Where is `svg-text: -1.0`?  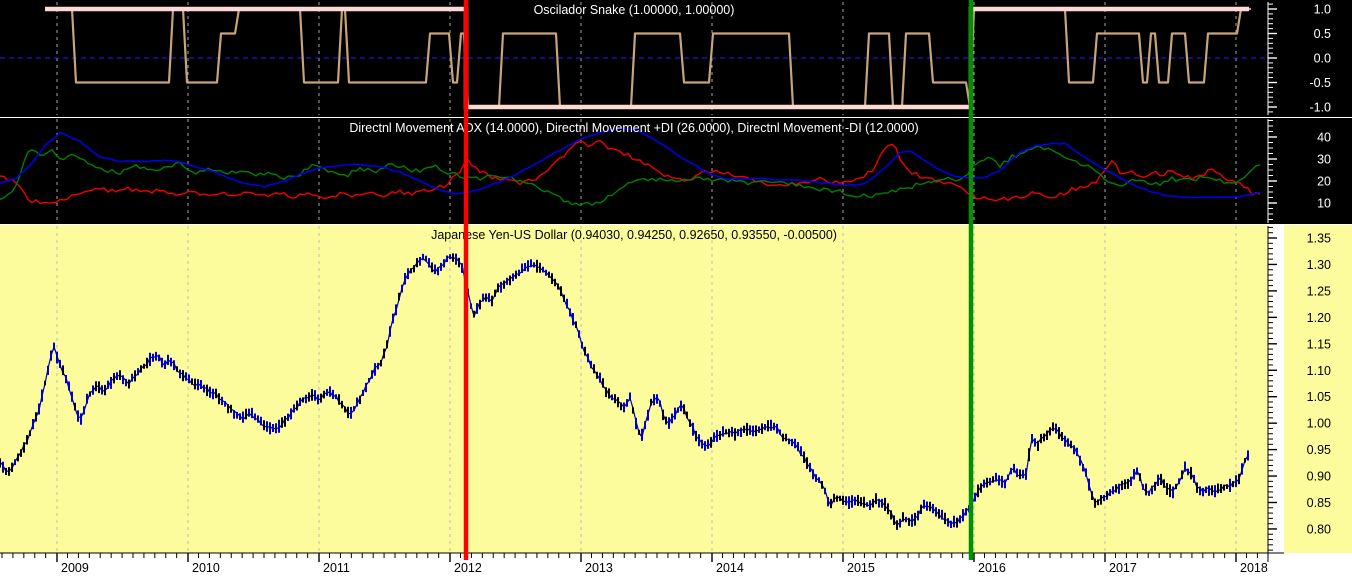
svg-text: -1.0 is located at coordinates (1320, 108).